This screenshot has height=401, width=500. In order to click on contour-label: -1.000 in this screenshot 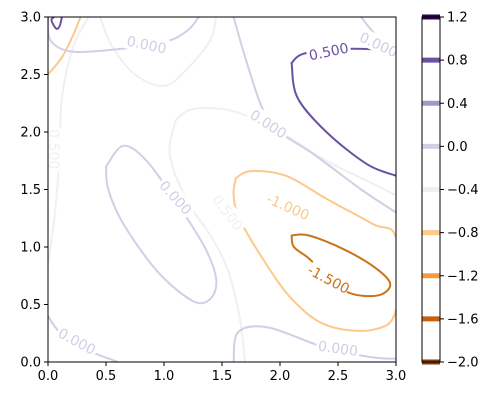, I will do `click(288, 207)`.